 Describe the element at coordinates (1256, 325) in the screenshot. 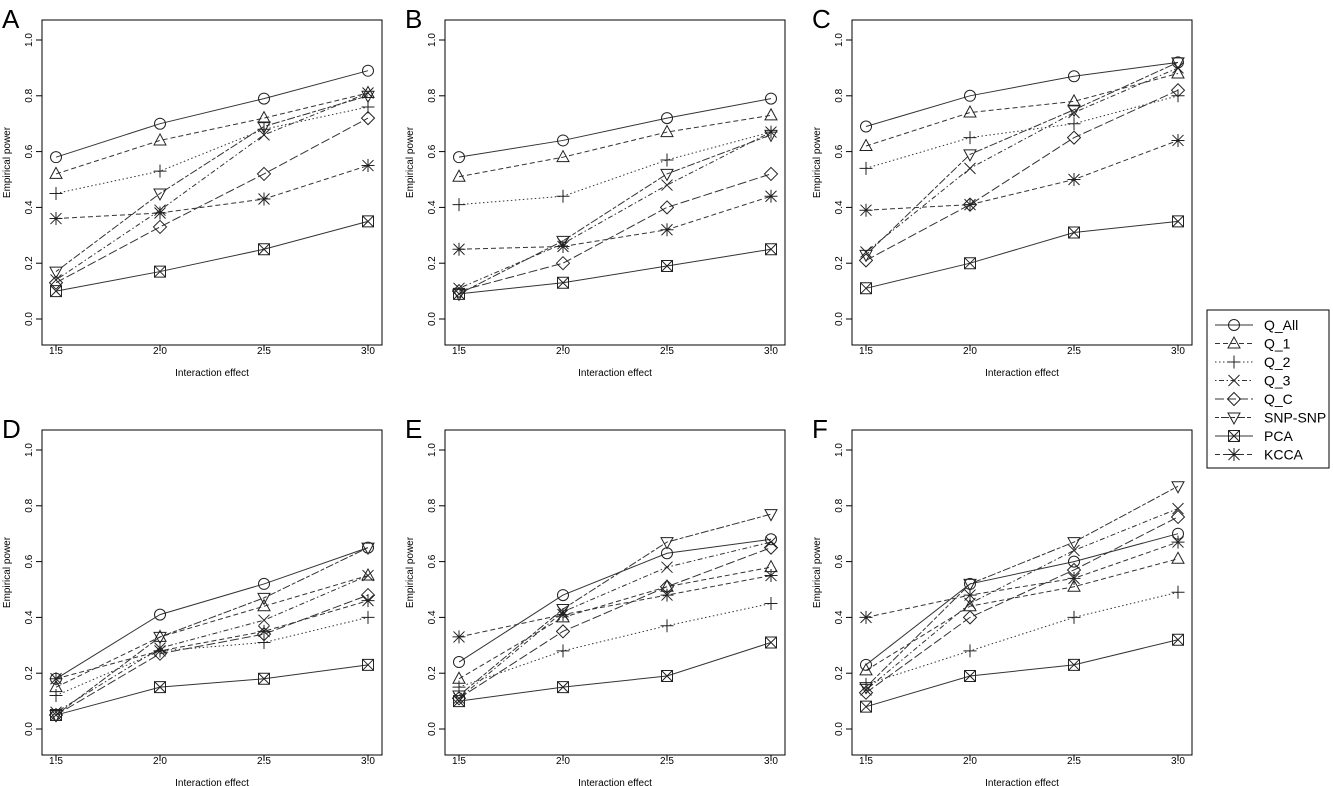

I see `legend-item-q-all: Q_All` at that location.